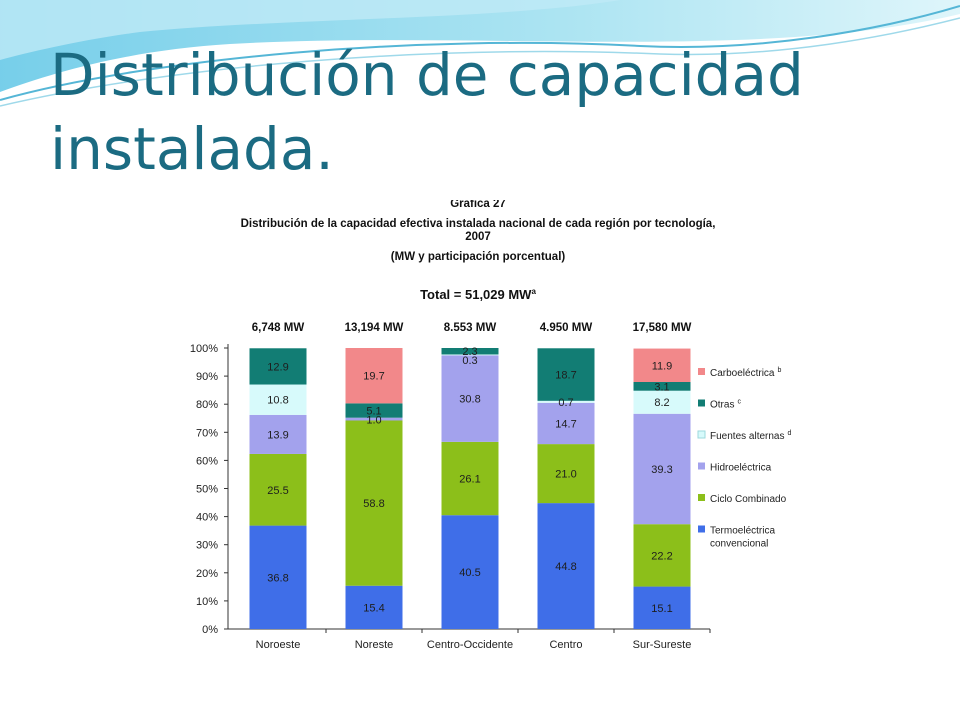 The width and height of the screenshot is (960, 720). I want to click on data-label: 22.2, so click(661, 556).